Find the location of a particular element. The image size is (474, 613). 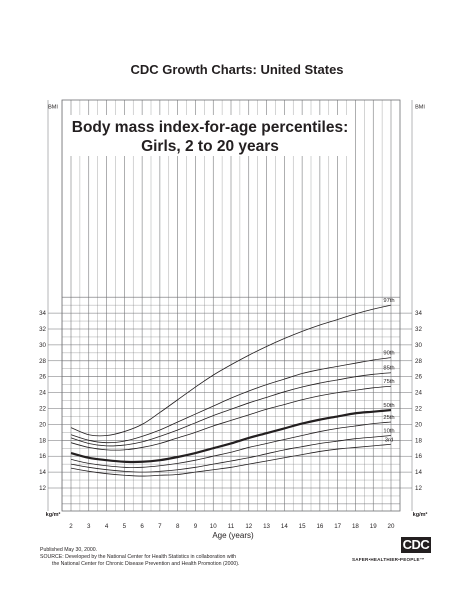

y-tick-label-left: 34 is located at coordinates (42, 313).